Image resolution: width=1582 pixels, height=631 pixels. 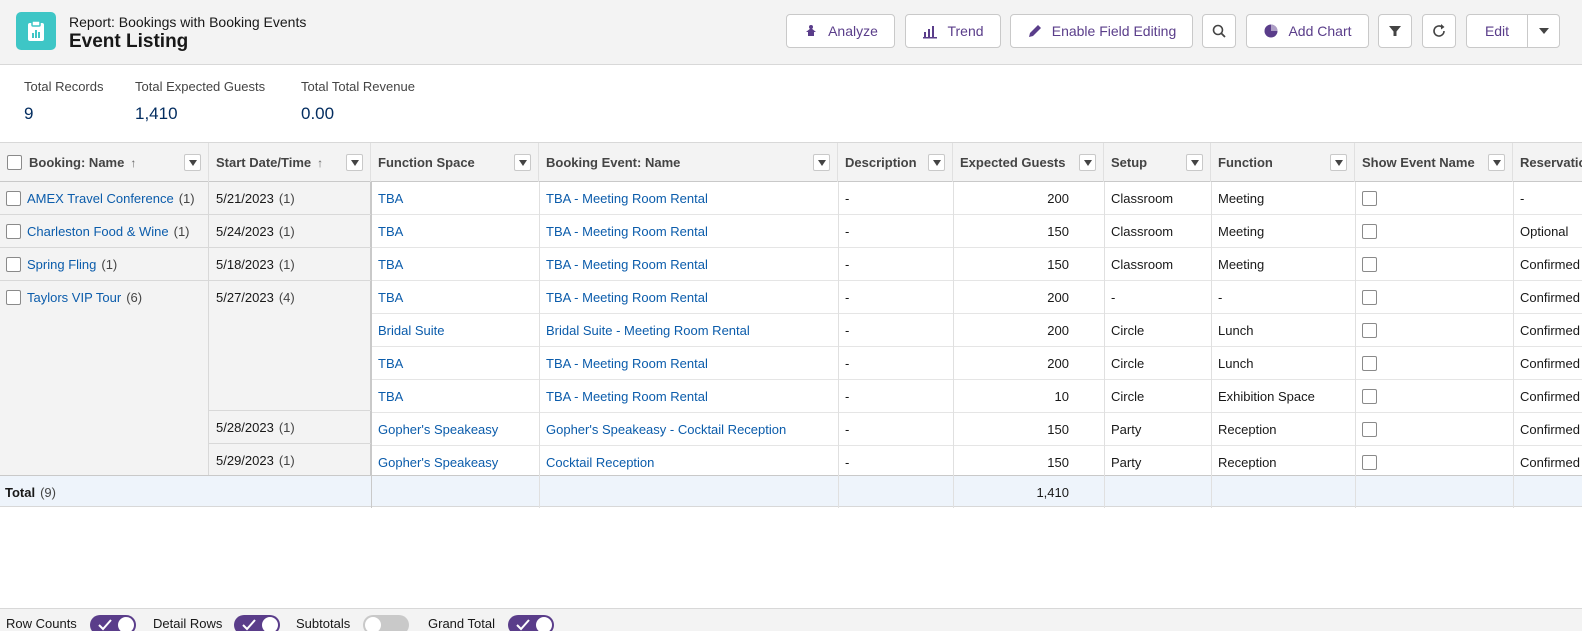 What do you see at coordinates (666, 429) in the screenshot?
I see `booking-event-link: Gopher's Speakeasy - Cocktail Reception` at bounding box center [666, 429].